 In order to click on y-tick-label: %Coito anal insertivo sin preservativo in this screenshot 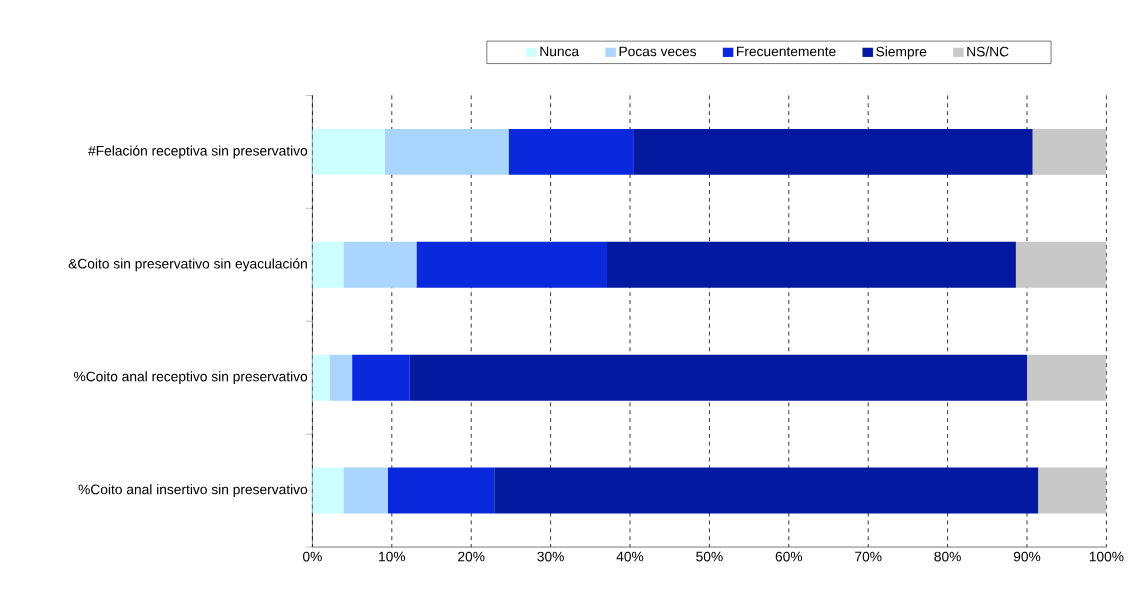, I will do `click(193, 490)`.